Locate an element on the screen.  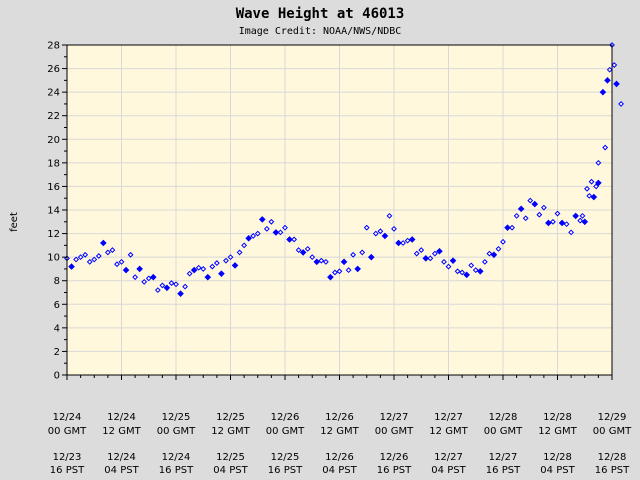
x-tick-label: 12/25 is located at coordinates (230, 457).